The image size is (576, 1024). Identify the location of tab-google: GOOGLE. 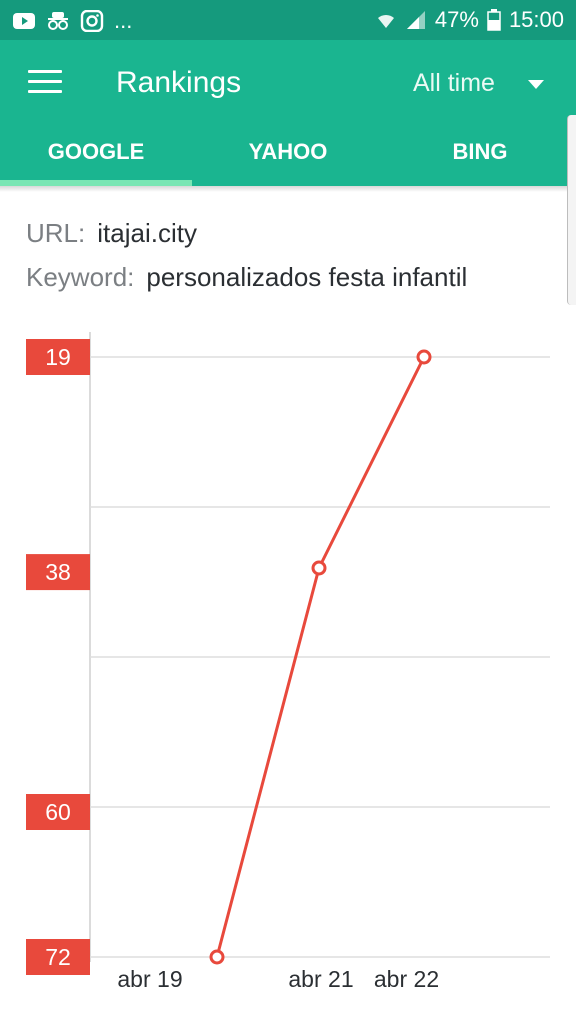
(96, 159).